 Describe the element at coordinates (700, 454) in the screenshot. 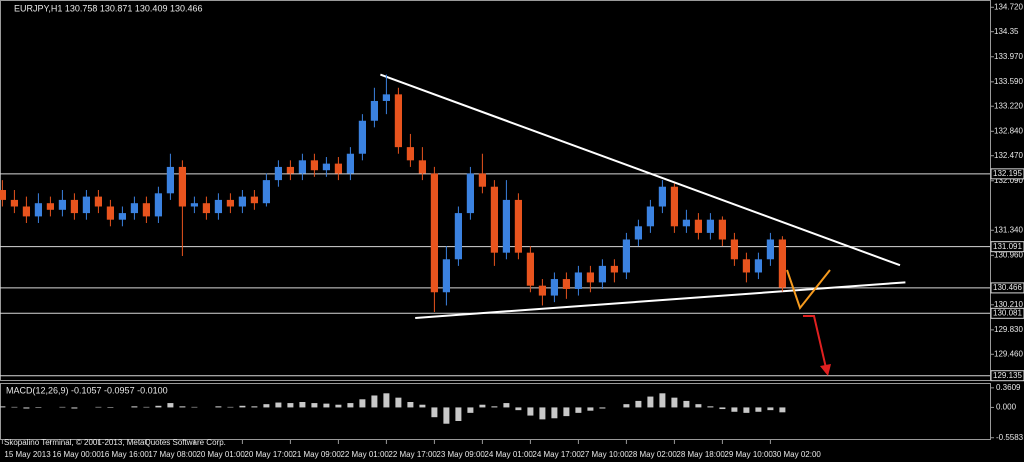

I see `x-tick-label: 28 May 18:00` at that location.